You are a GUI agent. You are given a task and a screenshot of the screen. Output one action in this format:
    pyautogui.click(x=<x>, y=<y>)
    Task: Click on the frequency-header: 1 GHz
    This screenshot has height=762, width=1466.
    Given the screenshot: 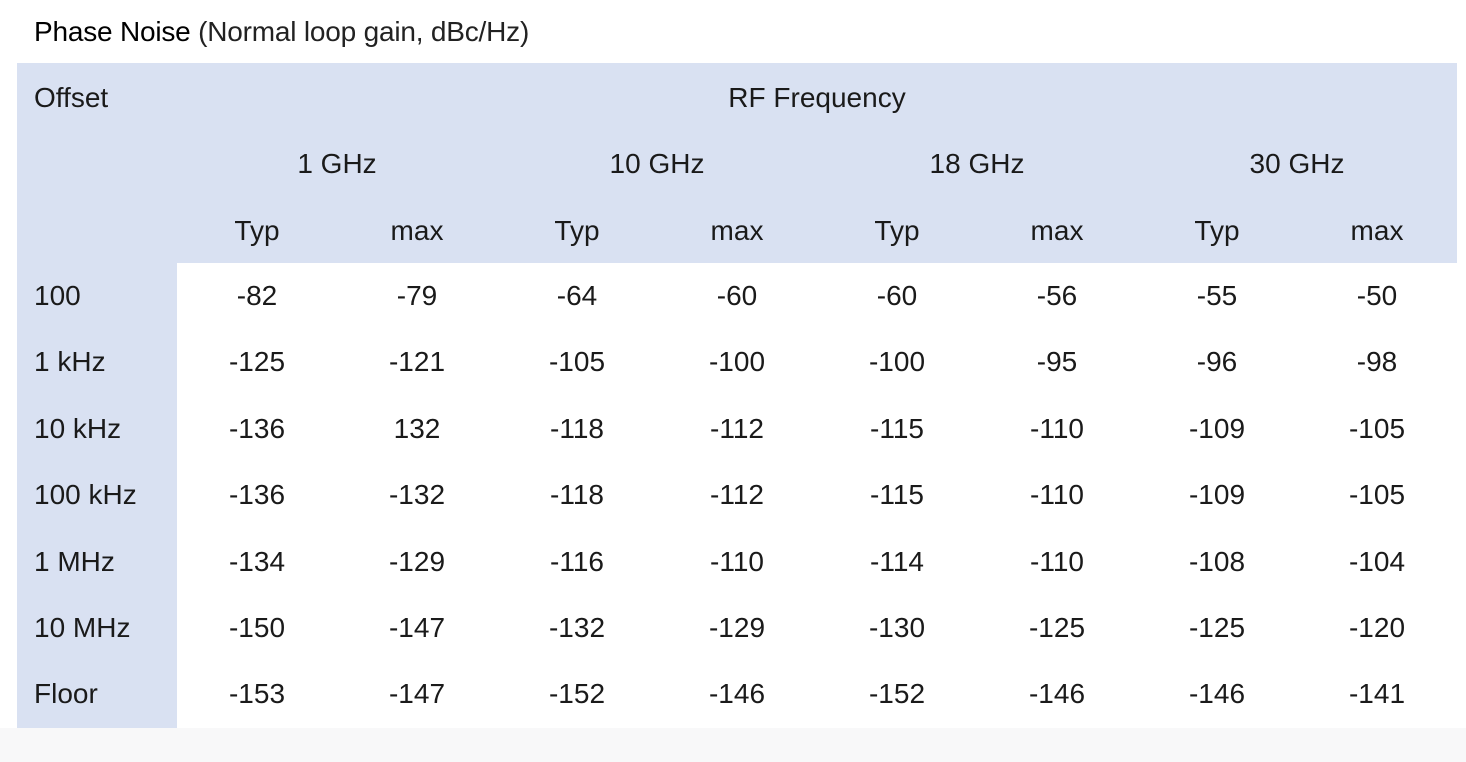 What is the action you would take?
    pyautogui.click(x=337, y=163)
    